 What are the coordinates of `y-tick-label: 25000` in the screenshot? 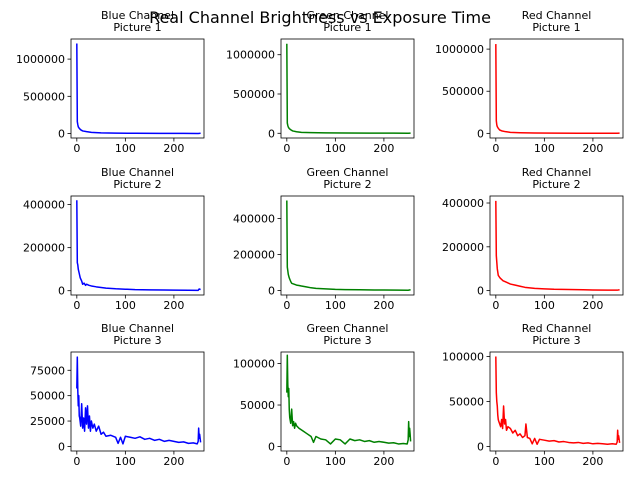 It's located at (47, 421).